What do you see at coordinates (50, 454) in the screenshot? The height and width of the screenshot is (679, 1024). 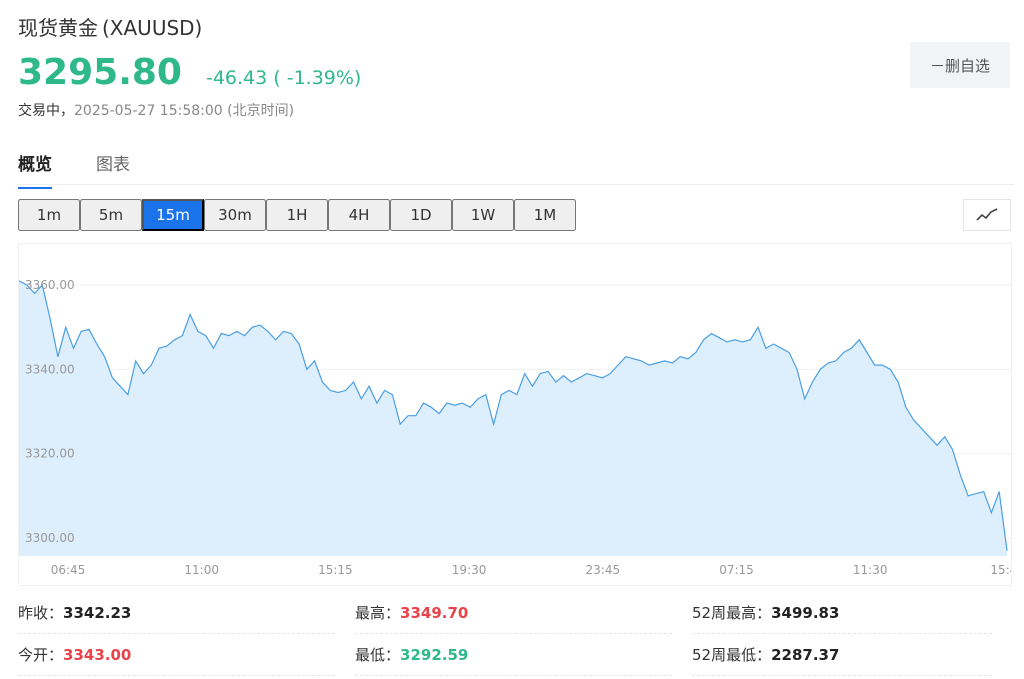 I see `y-tick-label: 3320.00` at bounding box center [50, 454].